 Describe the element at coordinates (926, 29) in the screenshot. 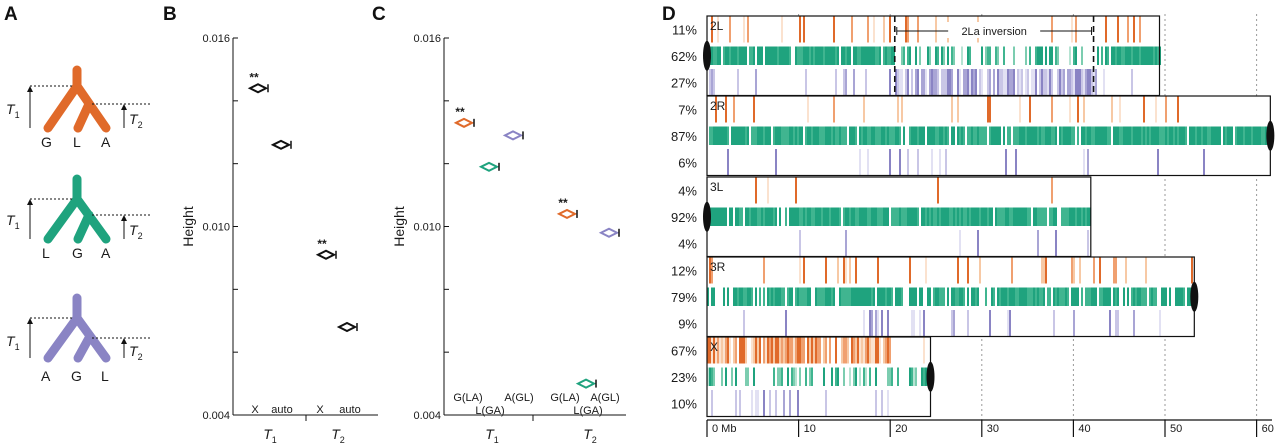

I see `track-orange` at that location.